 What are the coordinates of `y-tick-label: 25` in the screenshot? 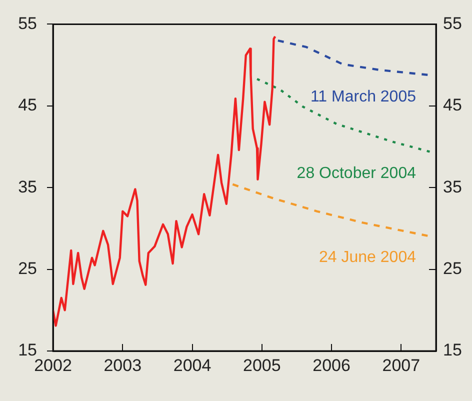 It's located at (27, 268).